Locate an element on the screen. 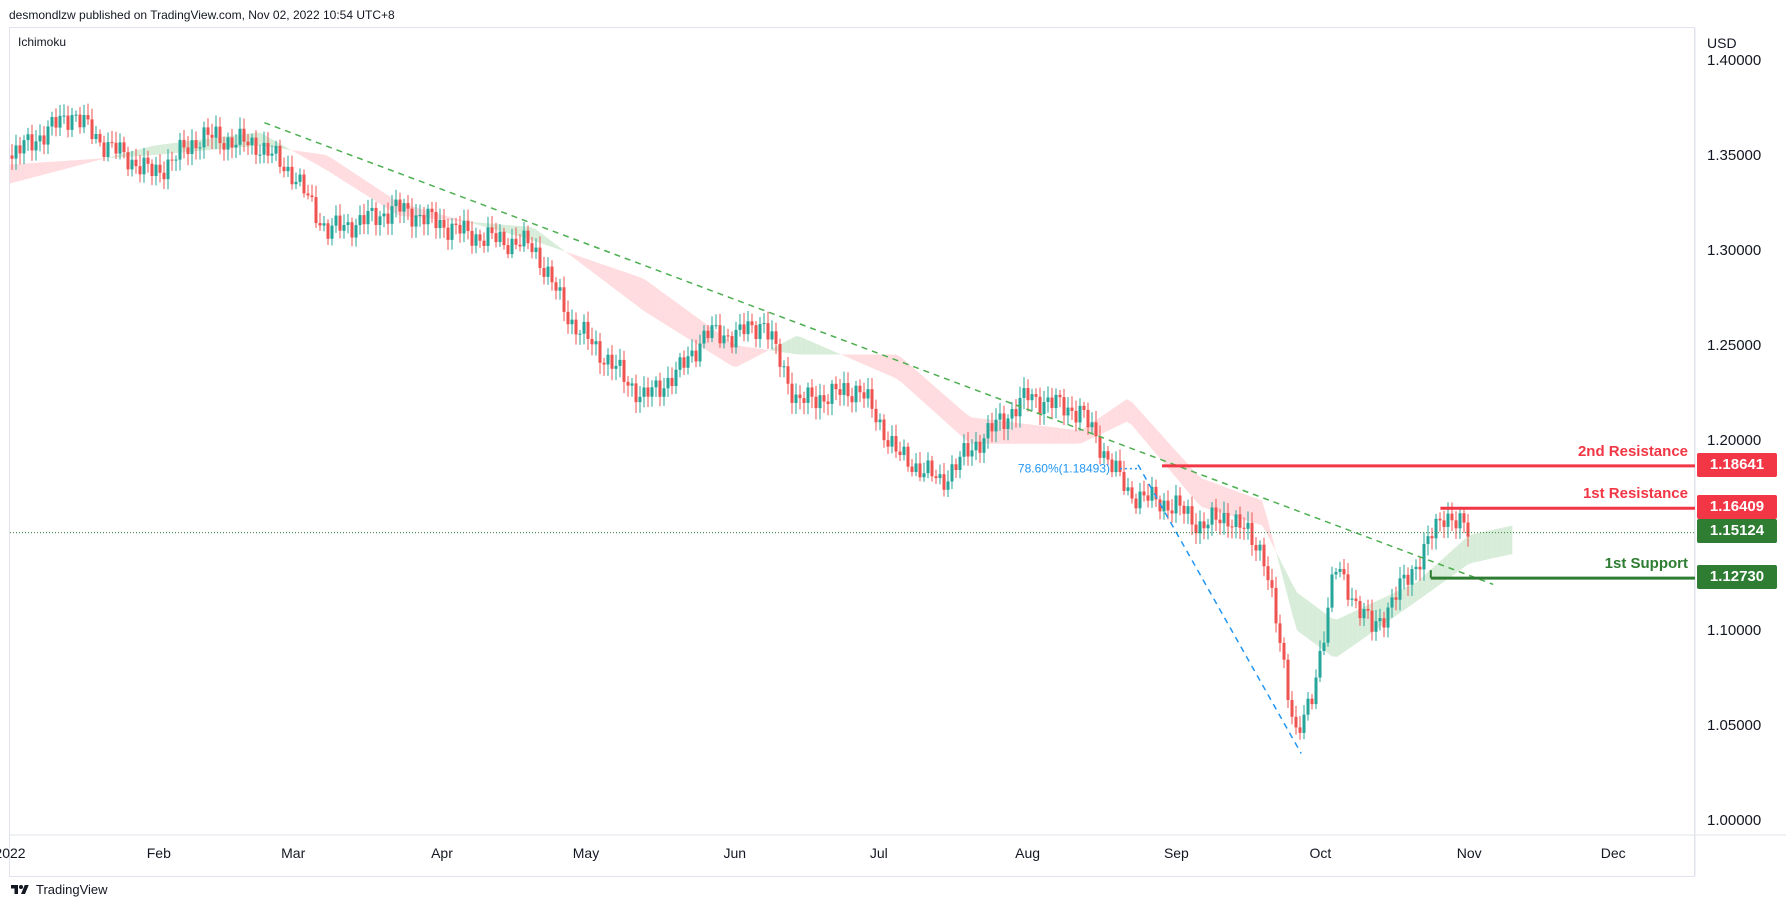 Image resolution: width=1786 pixels, height=907 pixels. y-tick-label: 1.10000 is located at coordinates (1734, 630).